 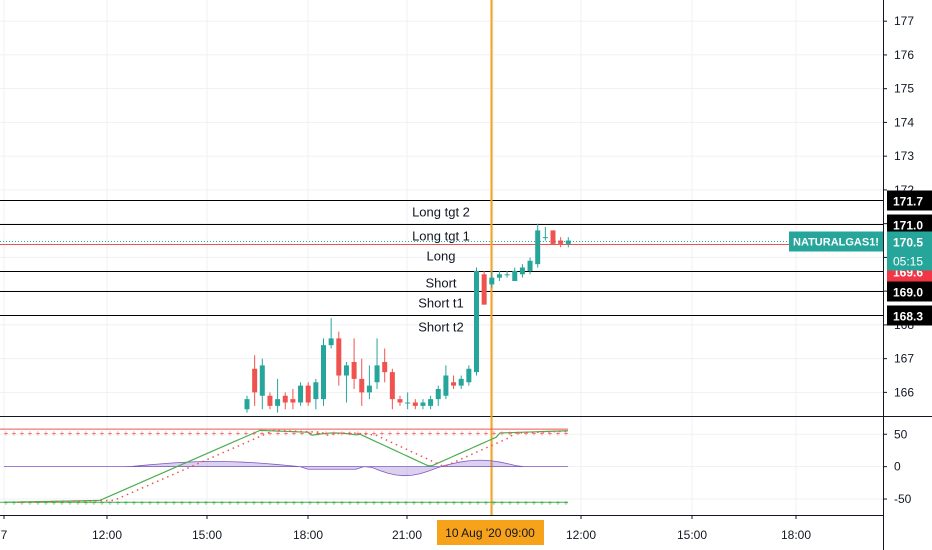 I want to click on last-price-label: 170.5, so click(x=908, y=243).